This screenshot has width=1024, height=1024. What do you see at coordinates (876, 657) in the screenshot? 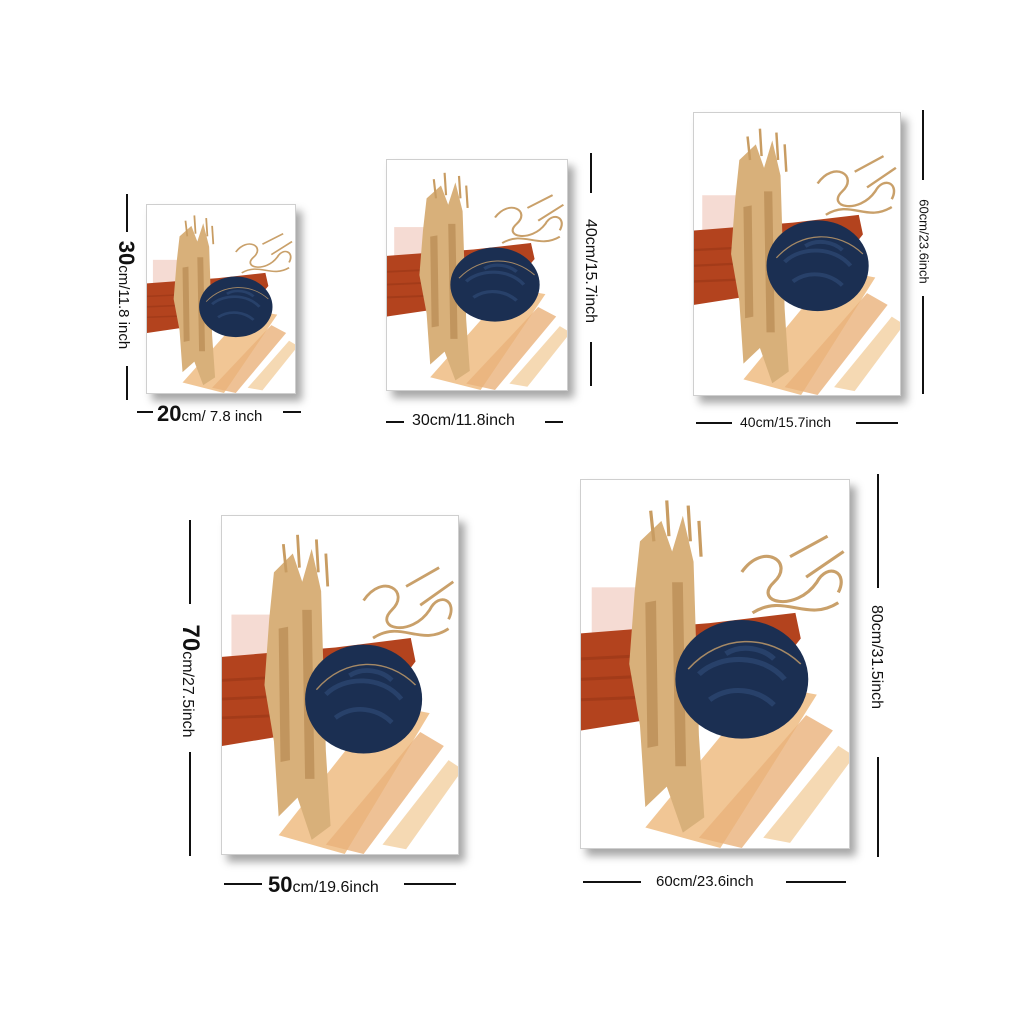
I see `height-label-60x80: 80cm/31.5inch` at bounding box center [876, 657].